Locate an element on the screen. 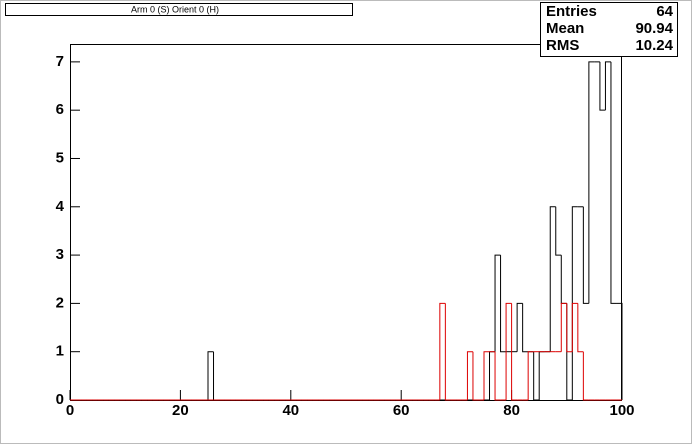 The width and height of the screenshot is (692, 444). stats-label: Mean is located at coordinates (565, 28).